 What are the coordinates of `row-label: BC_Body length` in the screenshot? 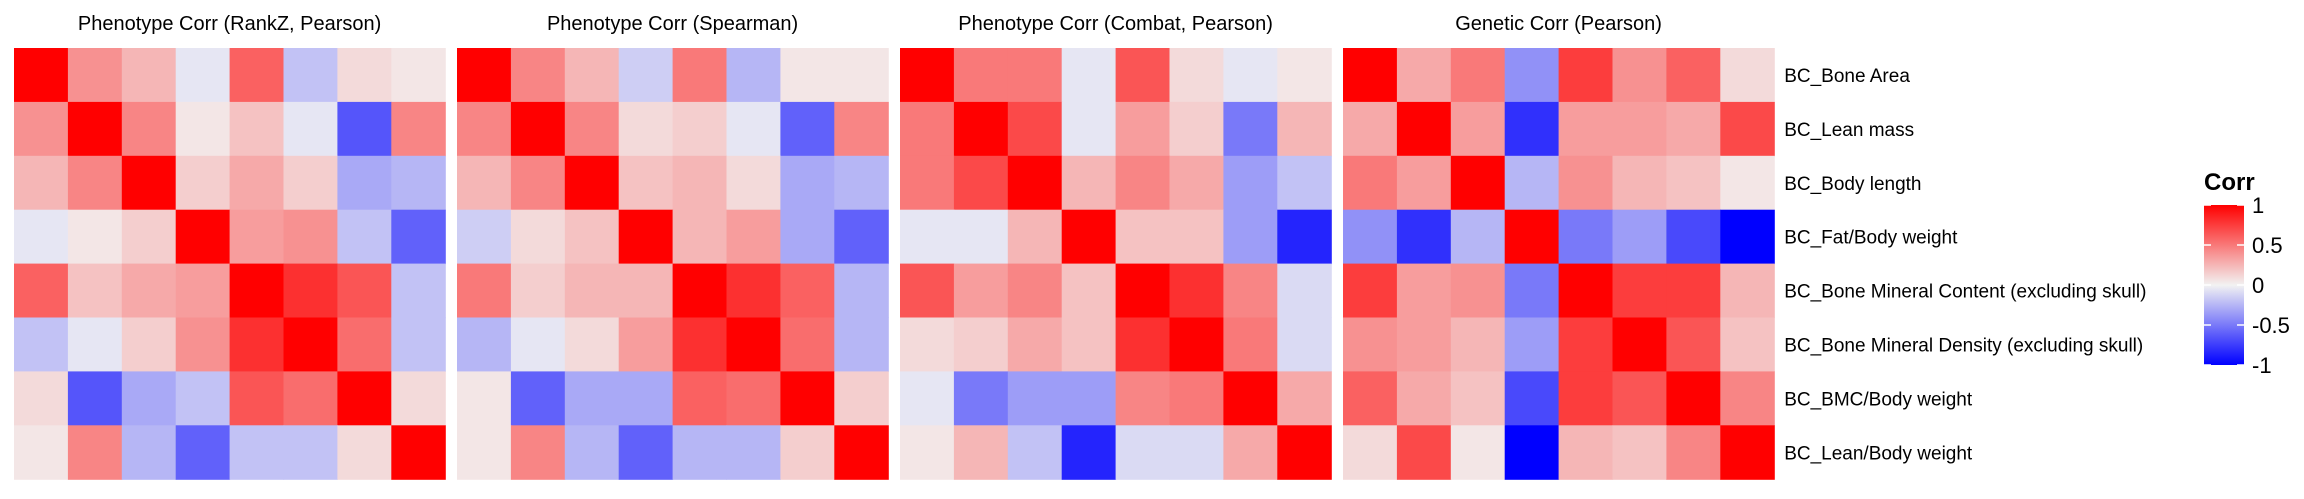 It's located at (1852, 184).